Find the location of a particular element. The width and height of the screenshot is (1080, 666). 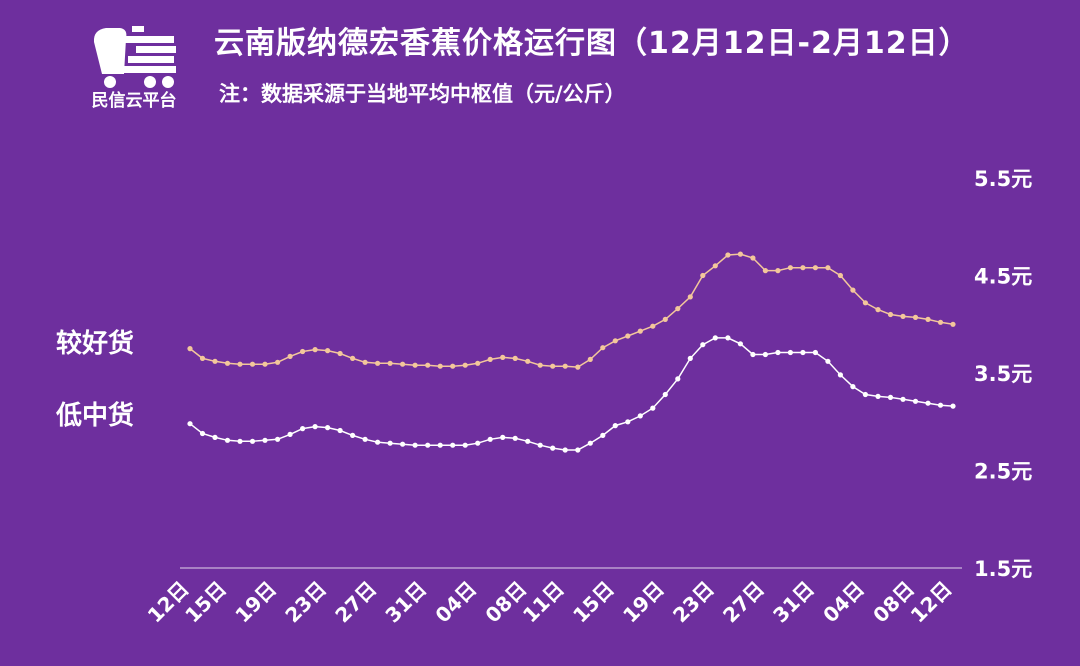

logo-text: 民信云平台 is located at coordinates (134, 101).